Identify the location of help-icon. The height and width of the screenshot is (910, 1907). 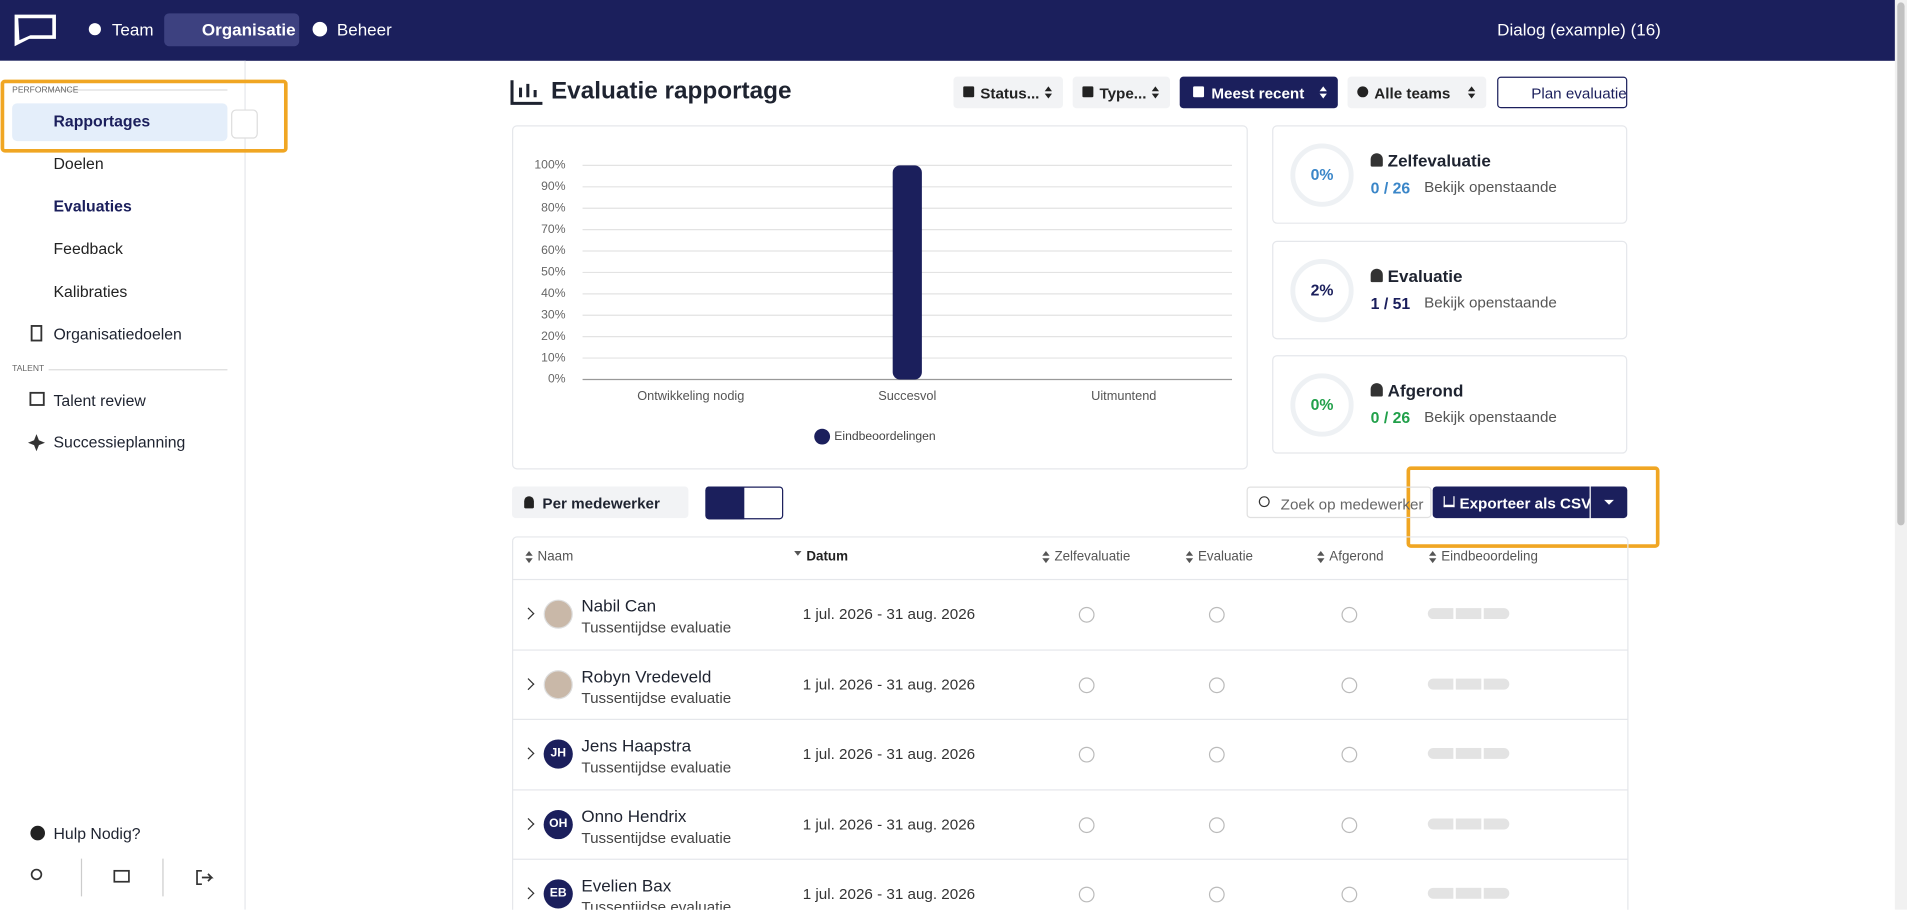
(37, 833).